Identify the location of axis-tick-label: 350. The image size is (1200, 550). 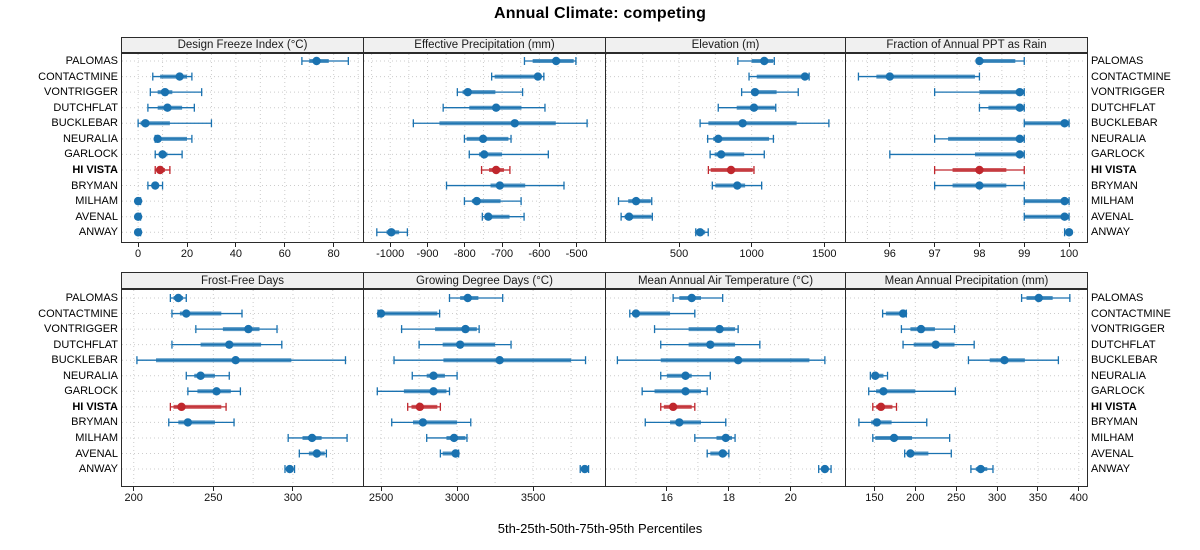
(1038, 498).